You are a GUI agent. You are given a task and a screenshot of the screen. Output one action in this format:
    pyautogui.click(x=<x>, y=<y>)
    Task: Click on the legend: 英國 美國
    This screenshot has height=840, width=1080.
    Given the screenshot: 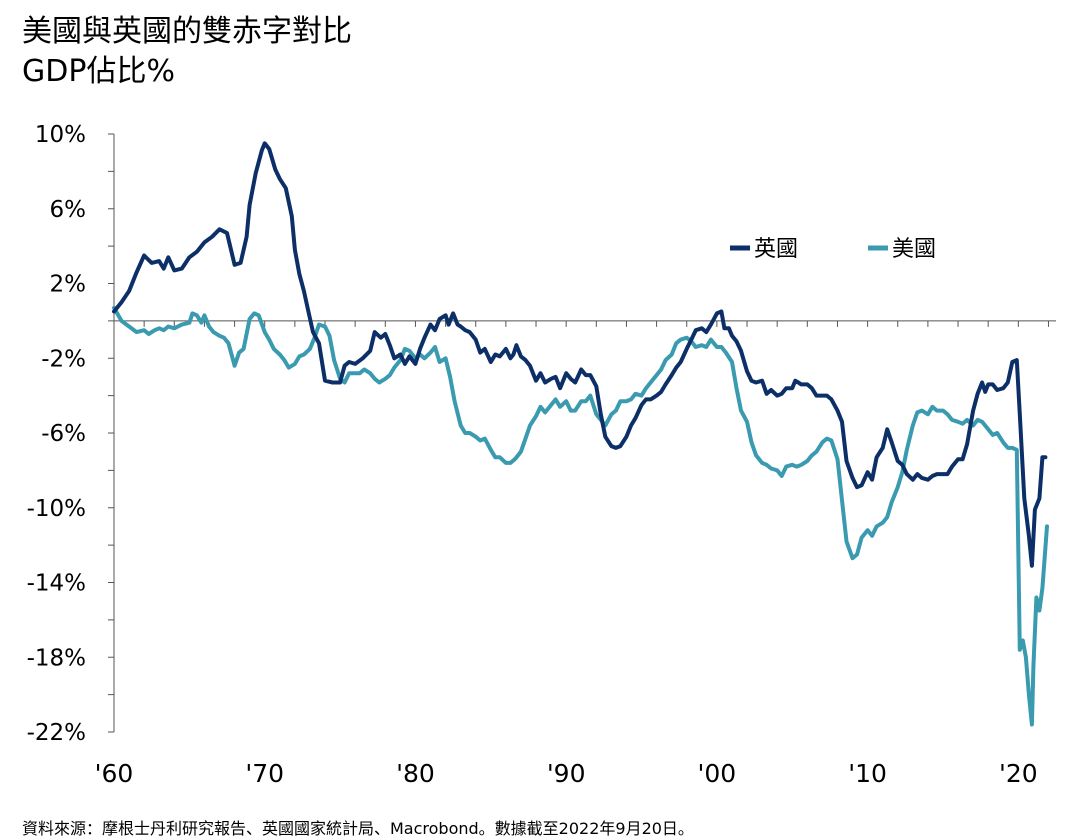 What is the action you would take?
    pyautogui.click(x=833, y=249)
    